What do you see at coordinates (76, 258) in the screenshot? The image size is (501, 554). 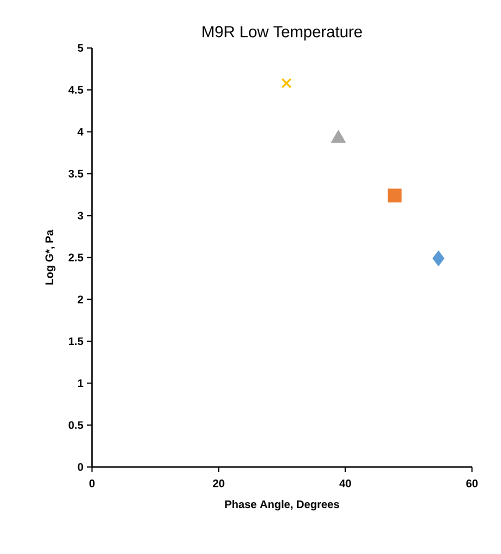 I see `y-tick-label: 2.5` at bounding box center [76, 258].